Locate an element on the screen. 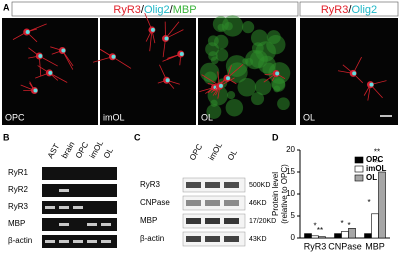  size-label: 43KD is located at coordinates (258, 239).